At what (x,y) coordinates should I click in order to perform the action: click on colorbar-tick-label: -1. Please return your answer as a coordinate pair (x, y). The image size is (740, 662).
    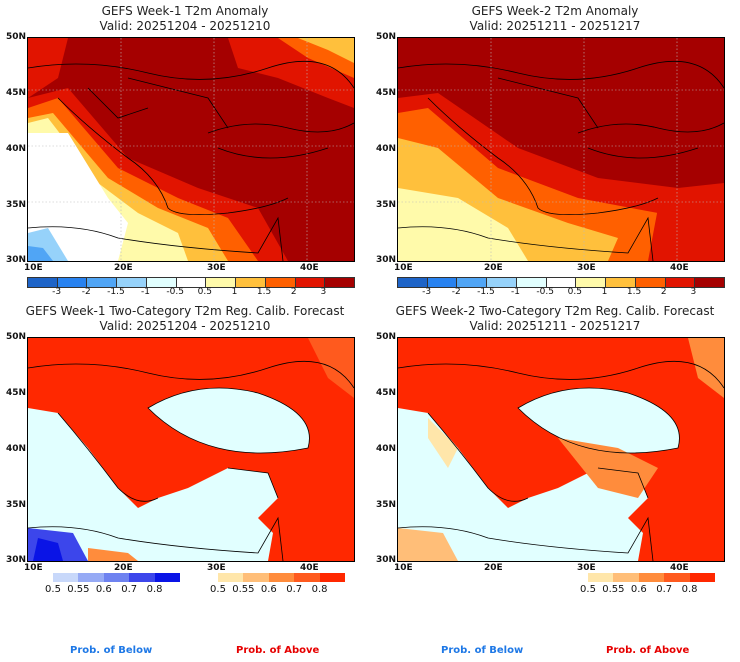
    Looking at the image, I should click on (146, 292).